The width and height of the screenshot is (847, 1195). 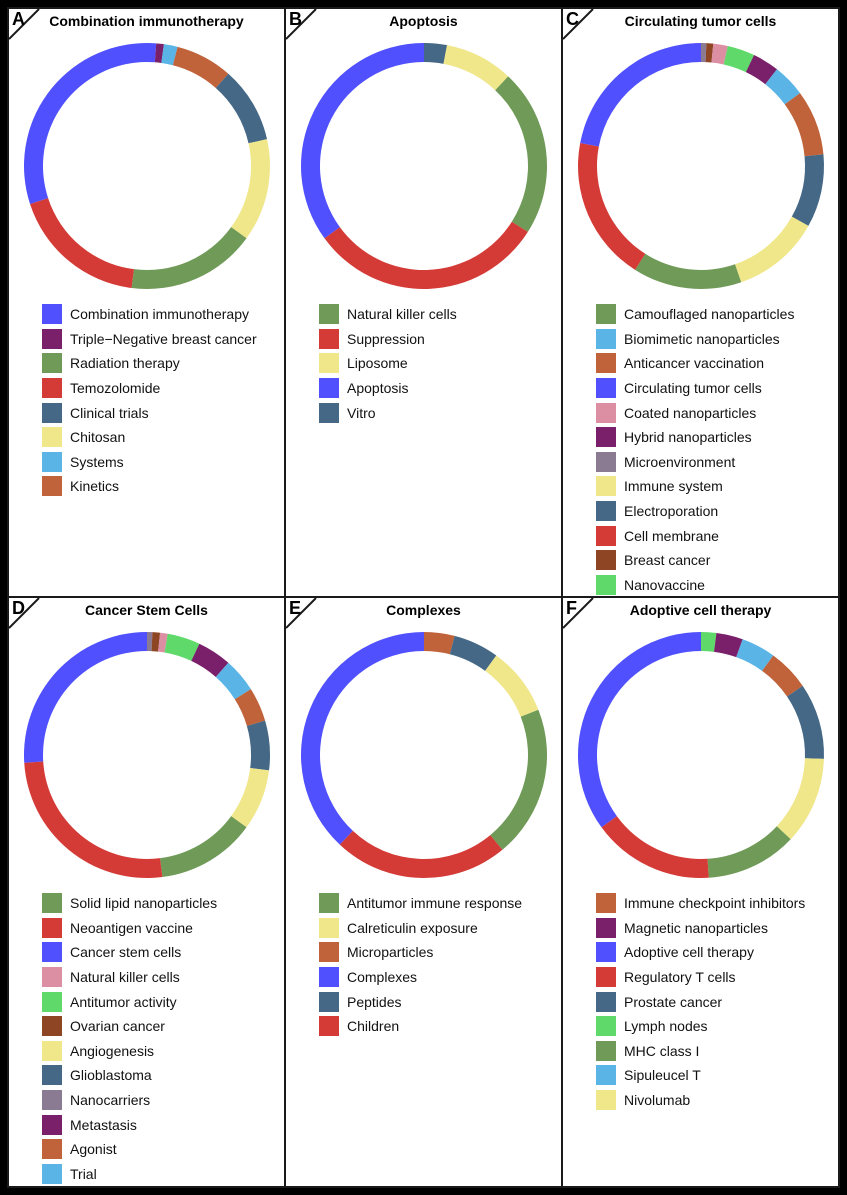 What do you see at coordinates (435, 903) in the screenshot?
I see `legend-label: Antitumor immune response` at bounding box center [435, 903].